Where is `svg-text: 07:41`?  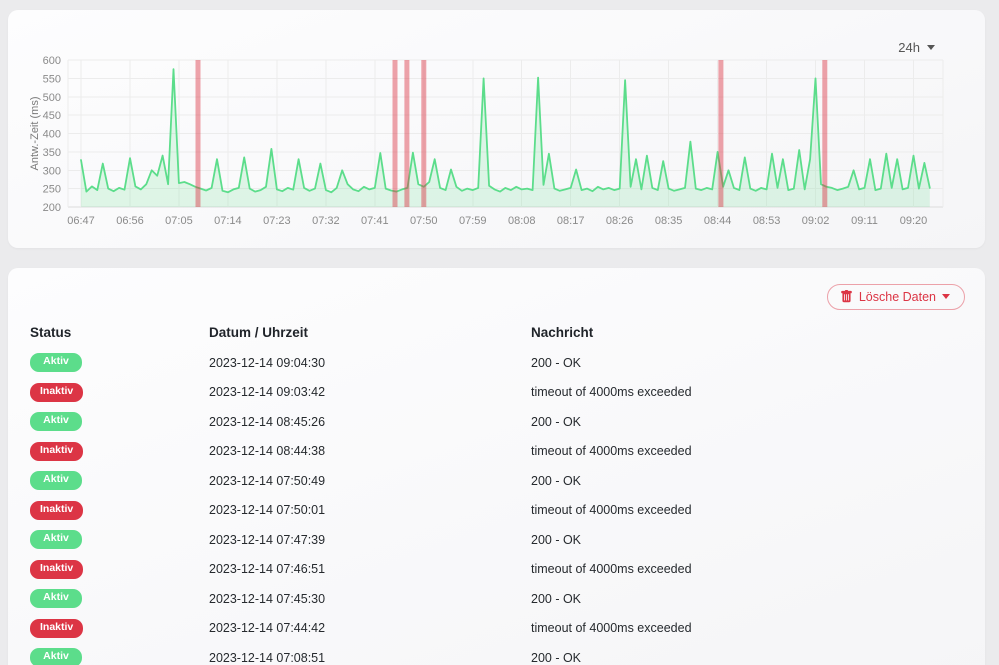
svg-text: 07:41 is located at coordinates (375, 221).